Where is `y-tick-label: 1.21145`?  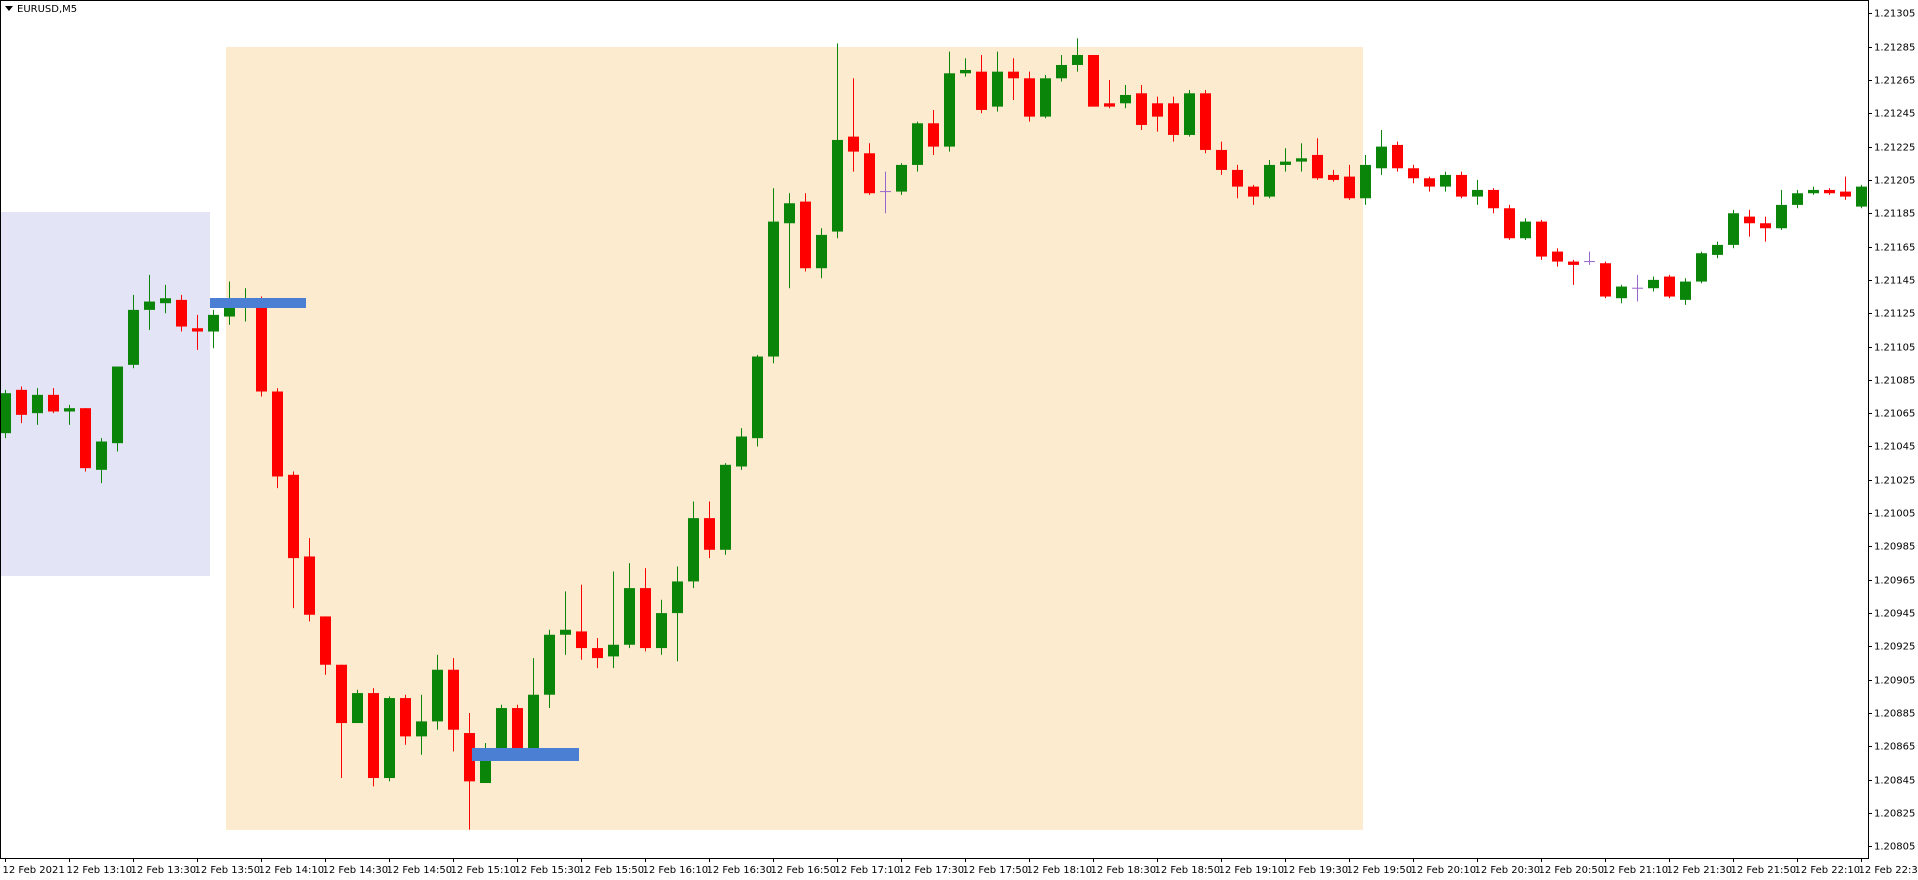 y-tick-label: 1.21145 is located at coordinates (1894, 281).